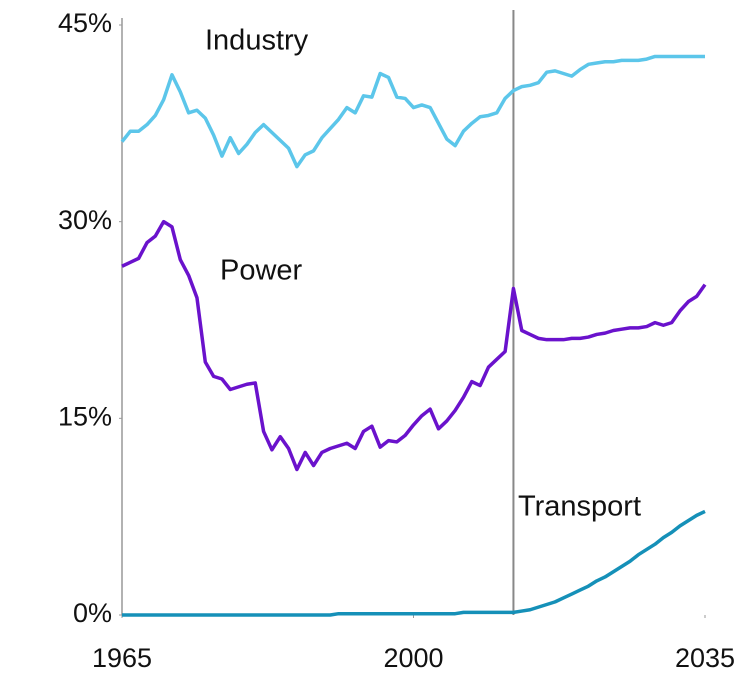  What do you see at coordinates (85, 416) in the screenshot?
I see `y-tick-label: 15%` at bounding box center [85, 416].